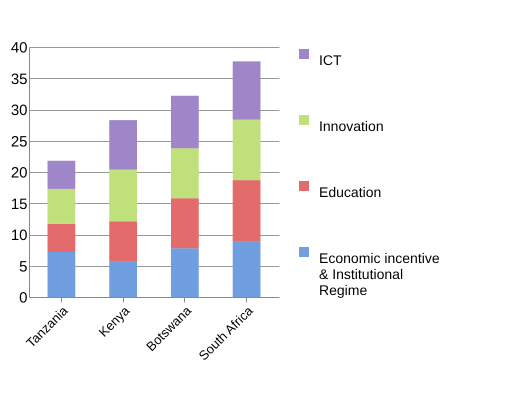  I want to click on y-tick-label: 25, so click(19, 141).